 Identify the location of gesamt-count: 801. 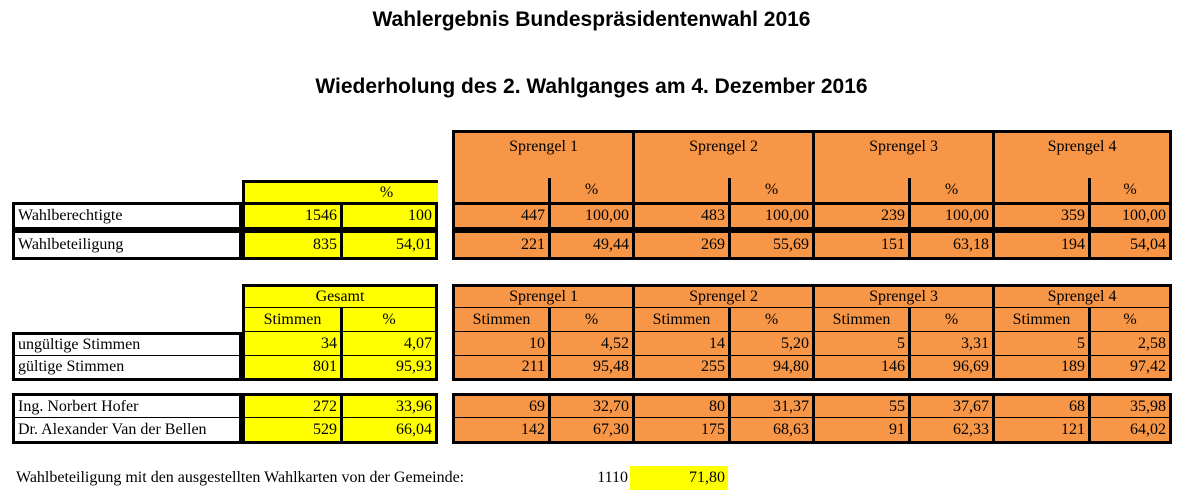
(291, 368).